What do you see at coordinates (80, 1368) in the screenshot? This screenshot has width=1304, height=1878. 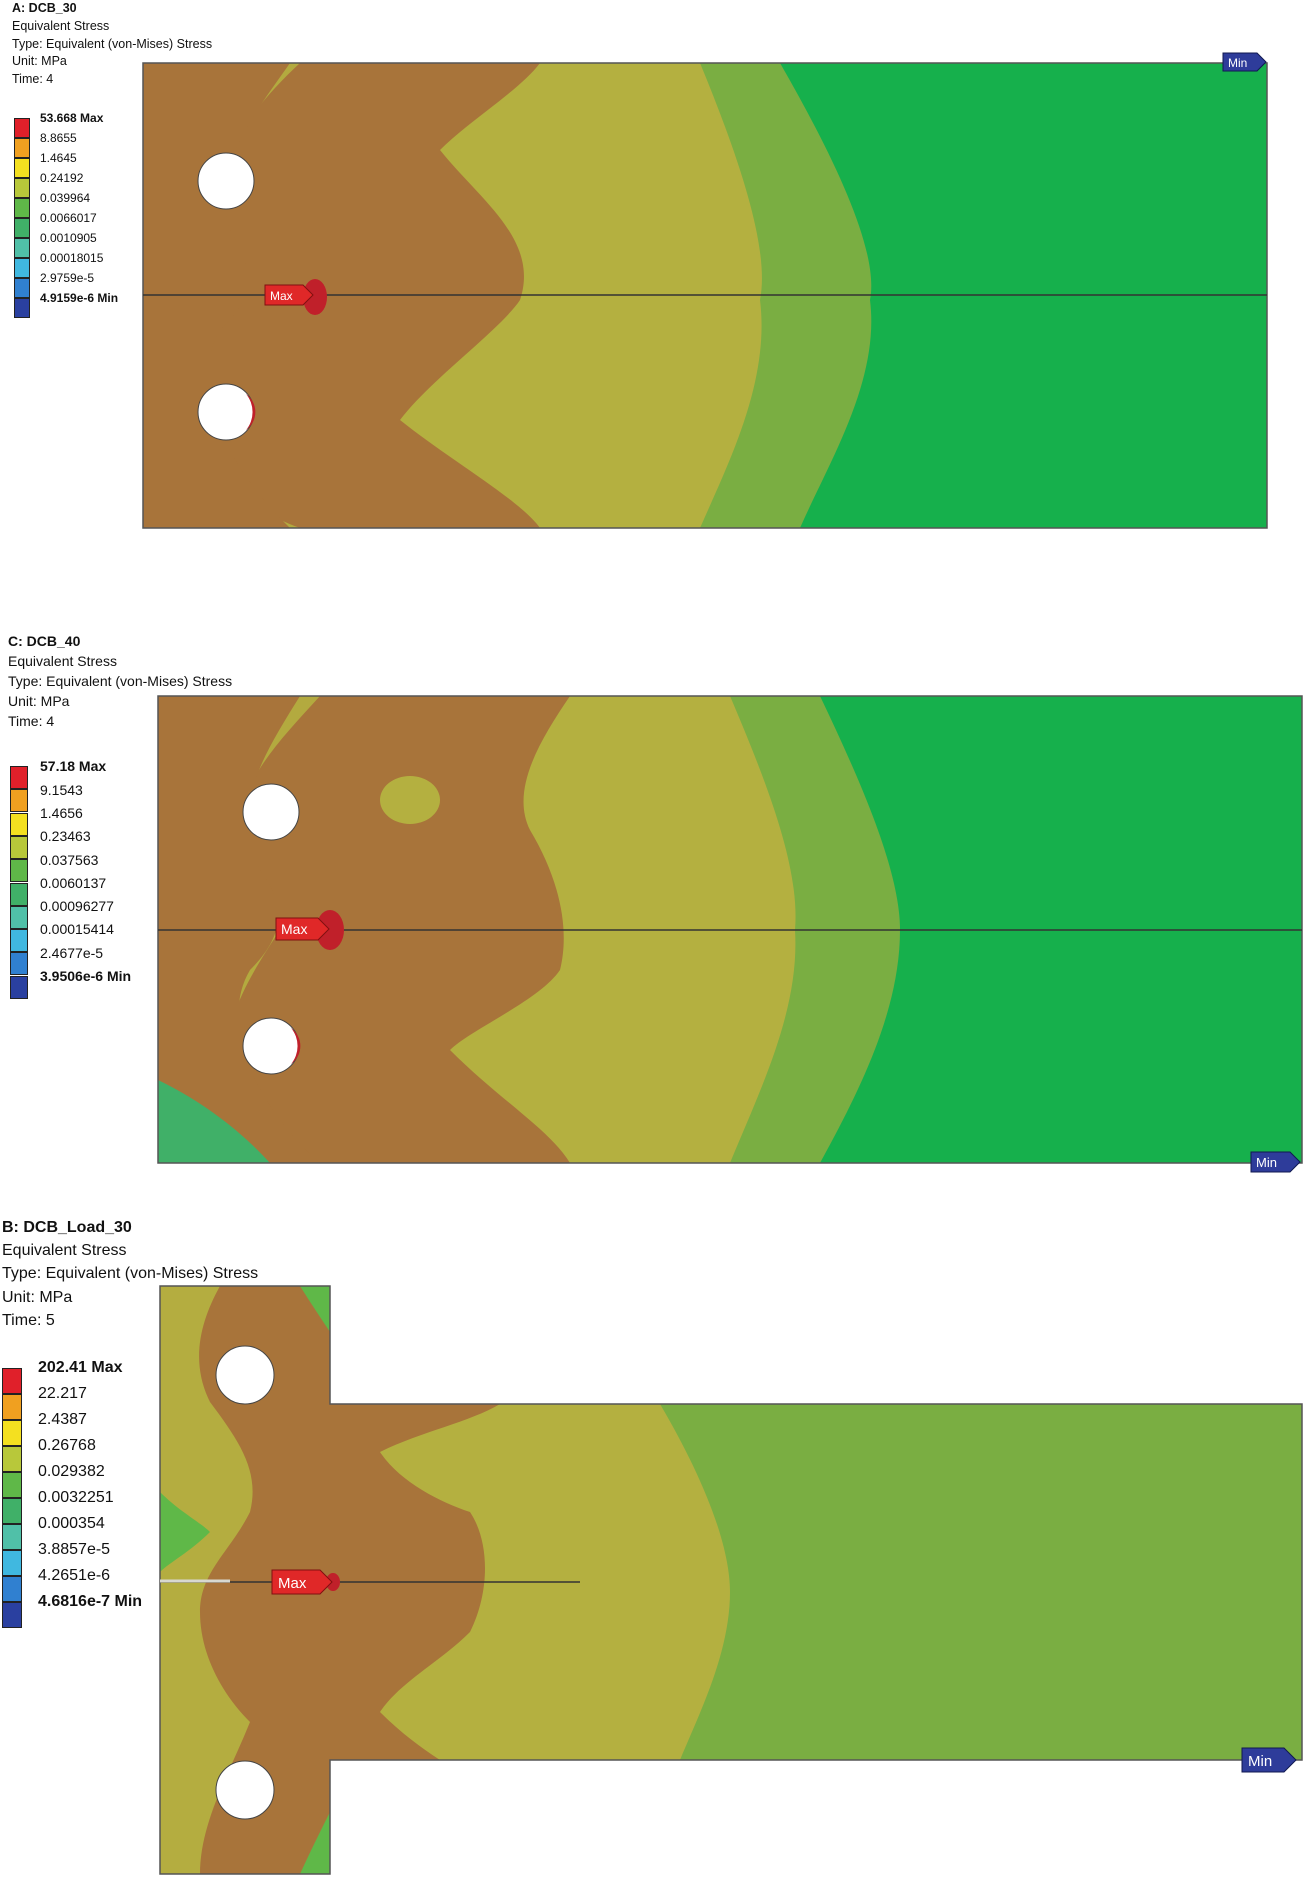 I see `legend-label: 202.41 Max` at bounding box center [80, 1368].